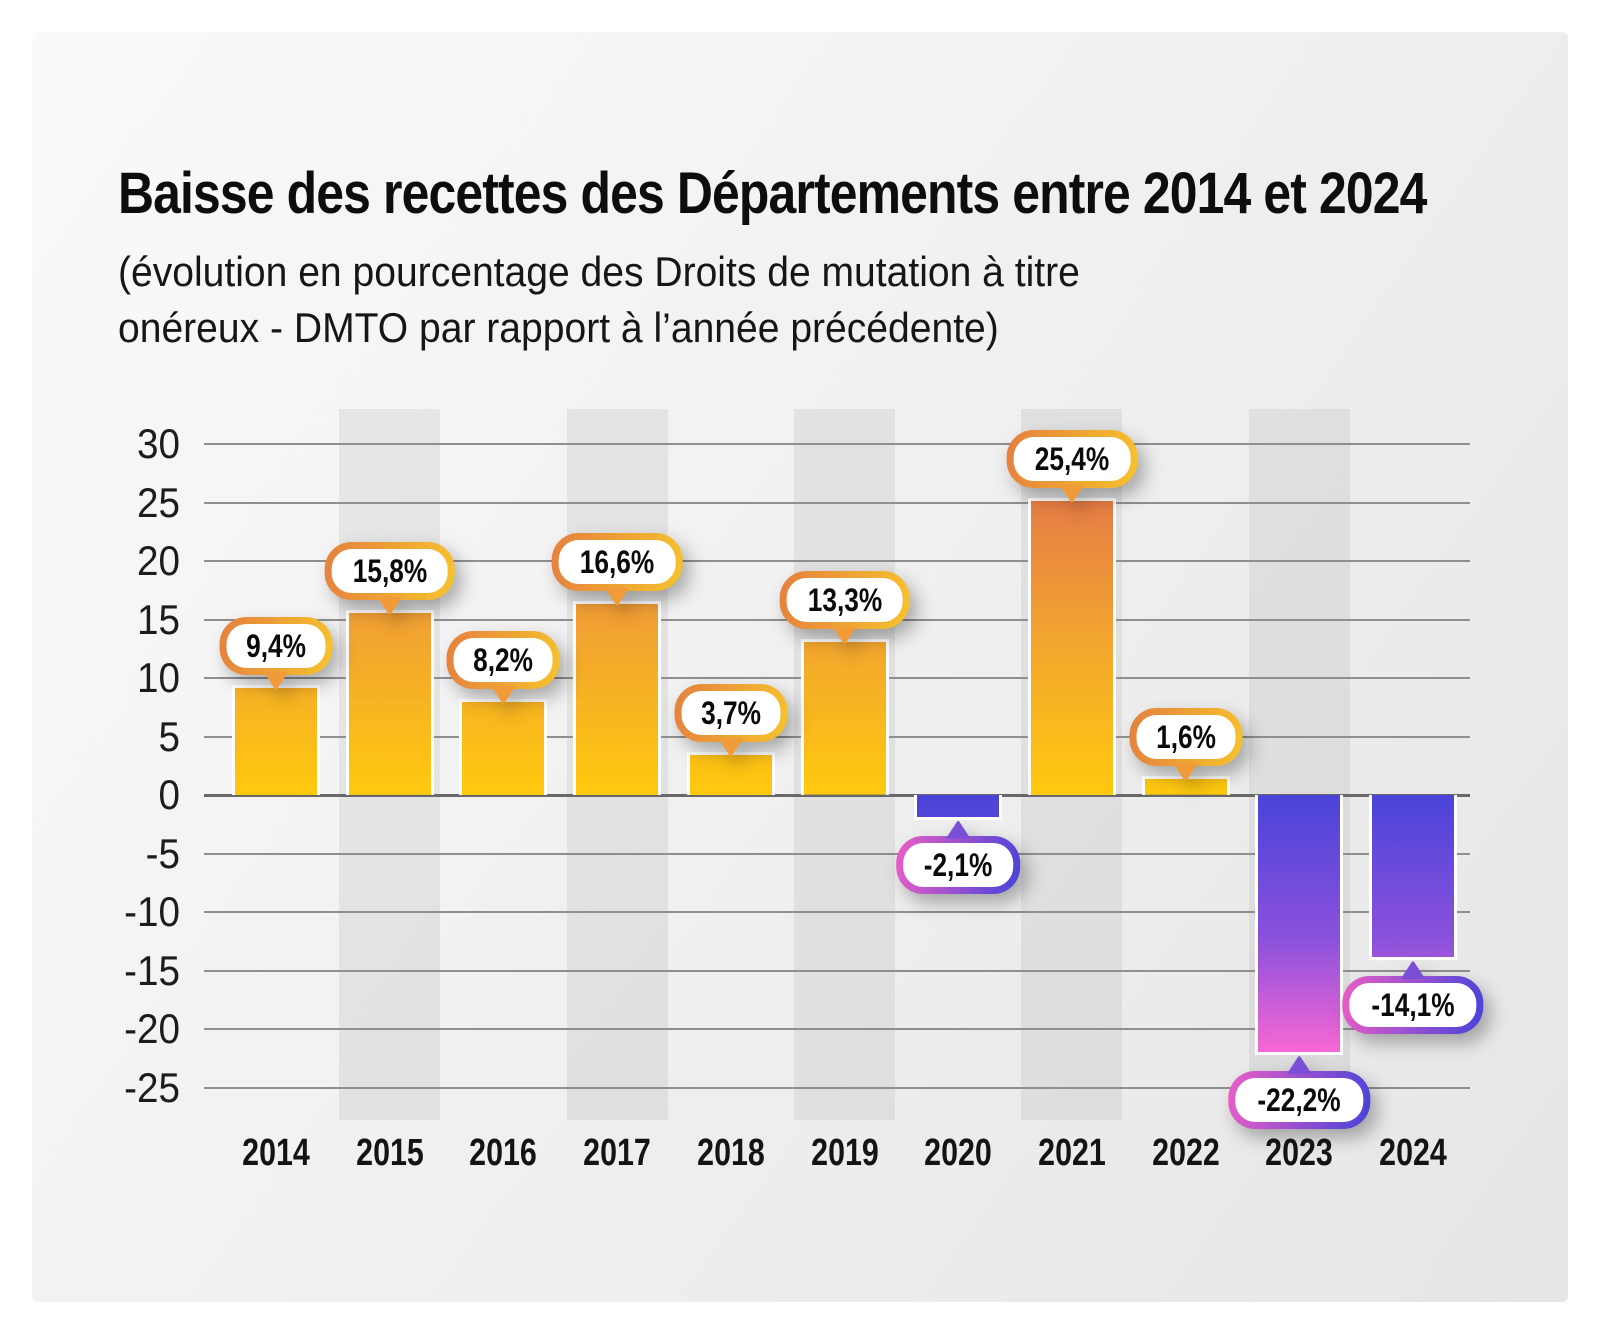  What do you see at coordinates (389, 1153) in the screenshot?
I see `x-label-2015: 2015` at bounding box center [389, 1153].